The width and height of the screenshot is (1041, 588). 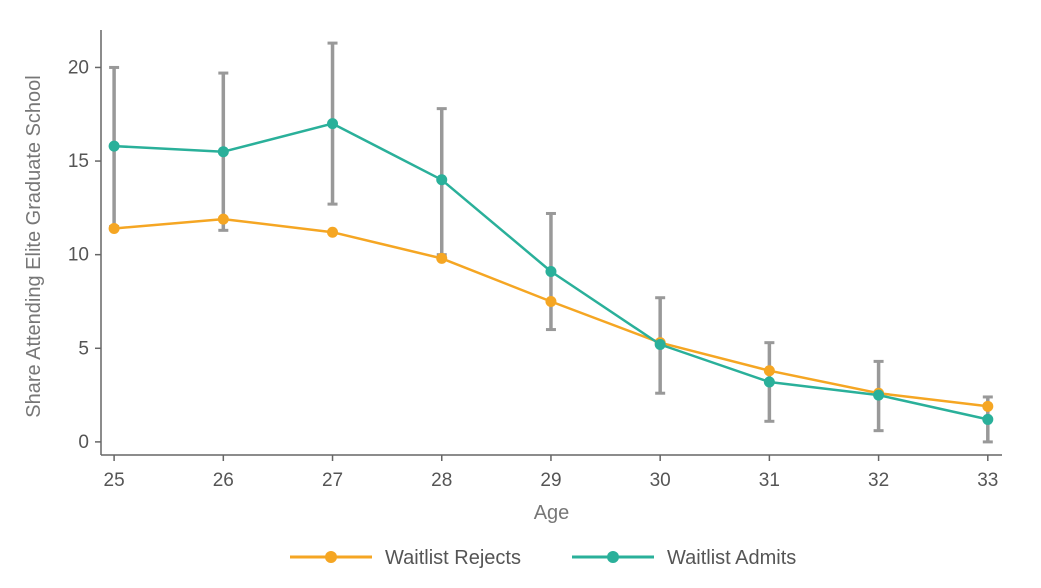 What do you see at coordinates (453, 558) in the screenshot?
I see `legend-label: Waitlist Rejects` at bounding box center [453, 558].